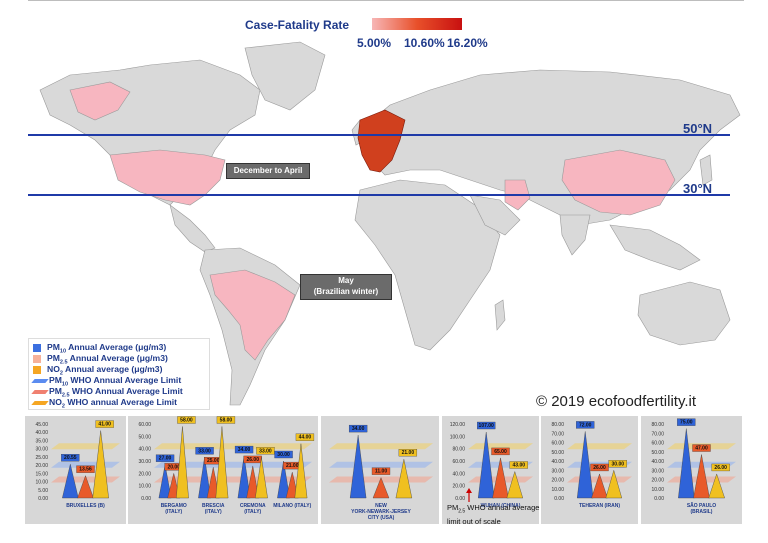 The width and height of the screenshot is (768, 543). Describe the element at coordinates (173, 512) in the screenshot. I see `category-label: (ITALY)` at that location.